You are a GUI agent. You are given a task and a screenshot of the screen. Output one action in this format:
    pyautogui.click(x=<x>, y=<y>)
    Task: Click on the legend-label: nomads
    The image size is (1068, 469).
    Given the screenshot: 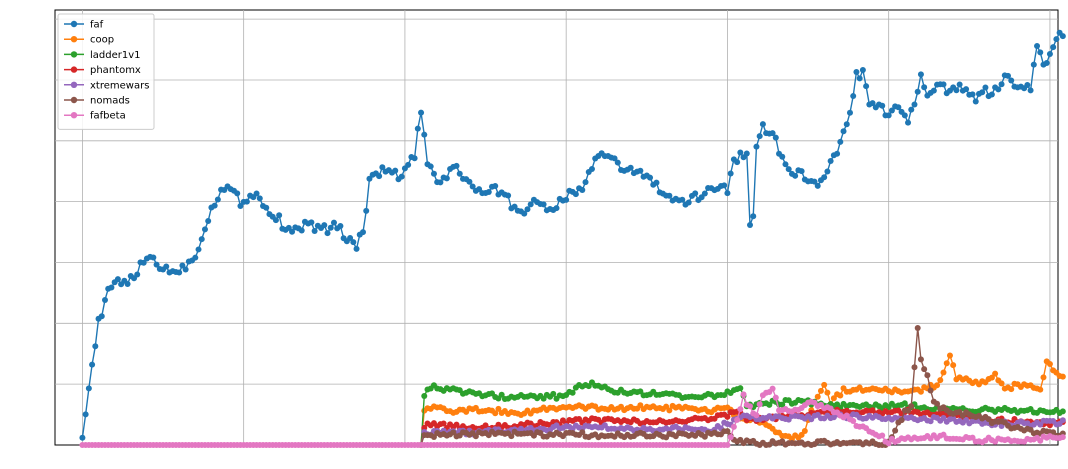 What is the action you would take?
    pyautogui.click(x=110, y=101)
    